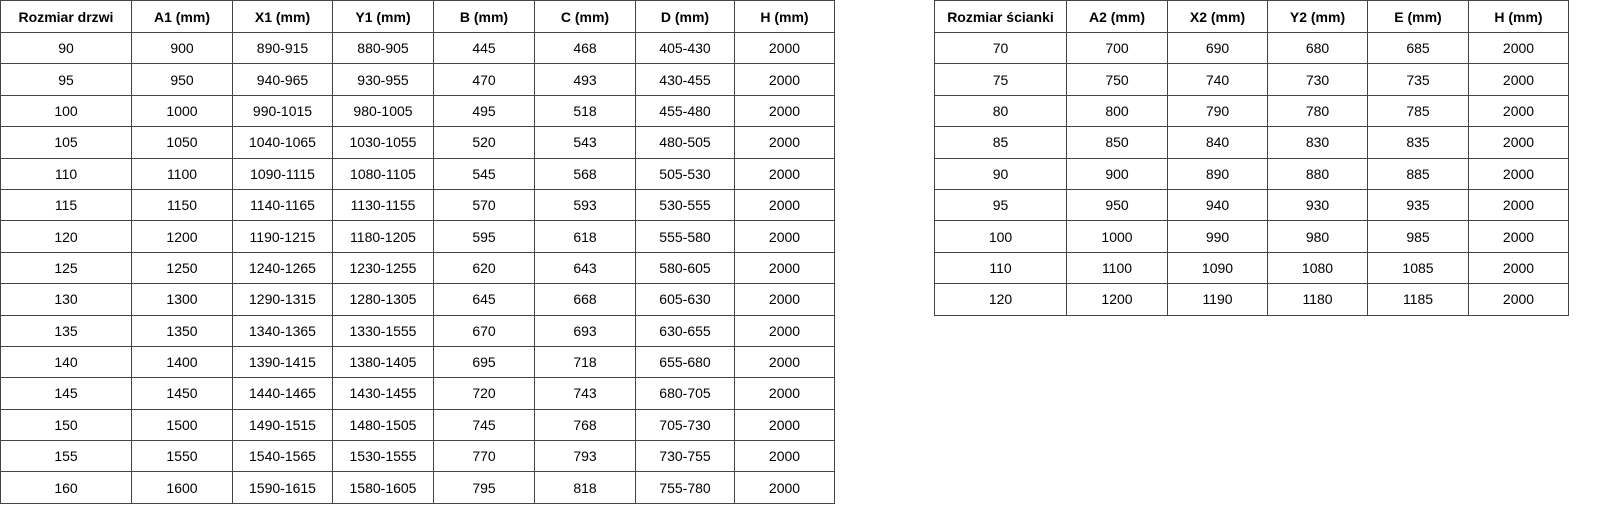 The height and width of the screenshot is (514, 1600). Describe the element at coordinates (585, 456) in the screenshot. I see `table-cell: 793` at that location.